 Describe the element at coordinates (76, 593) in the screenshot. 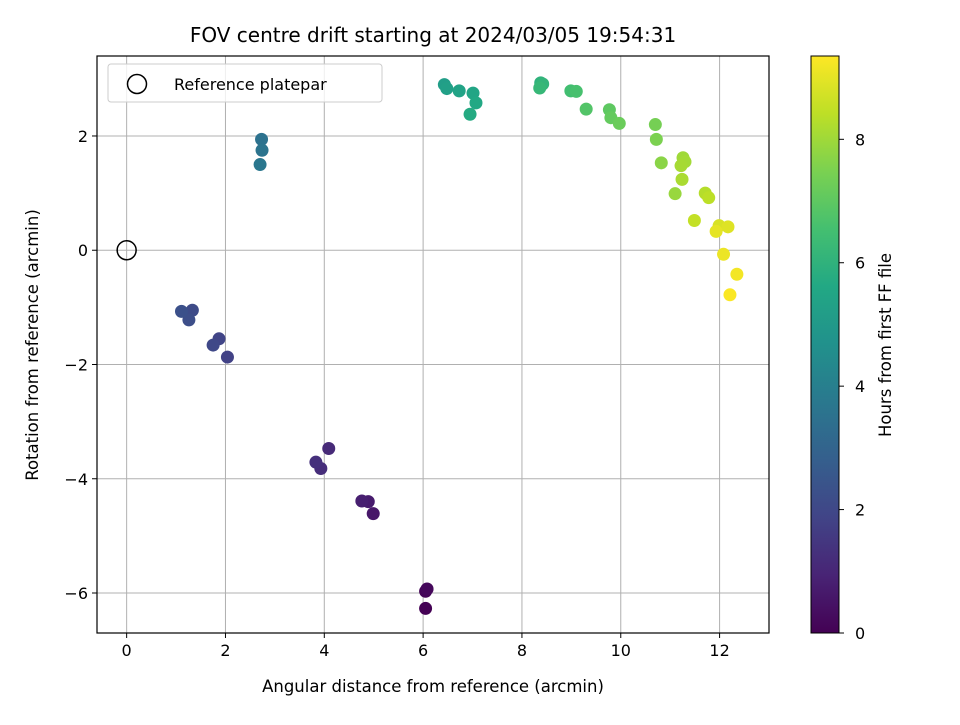

I see `y-tick-label: −6` at that location.